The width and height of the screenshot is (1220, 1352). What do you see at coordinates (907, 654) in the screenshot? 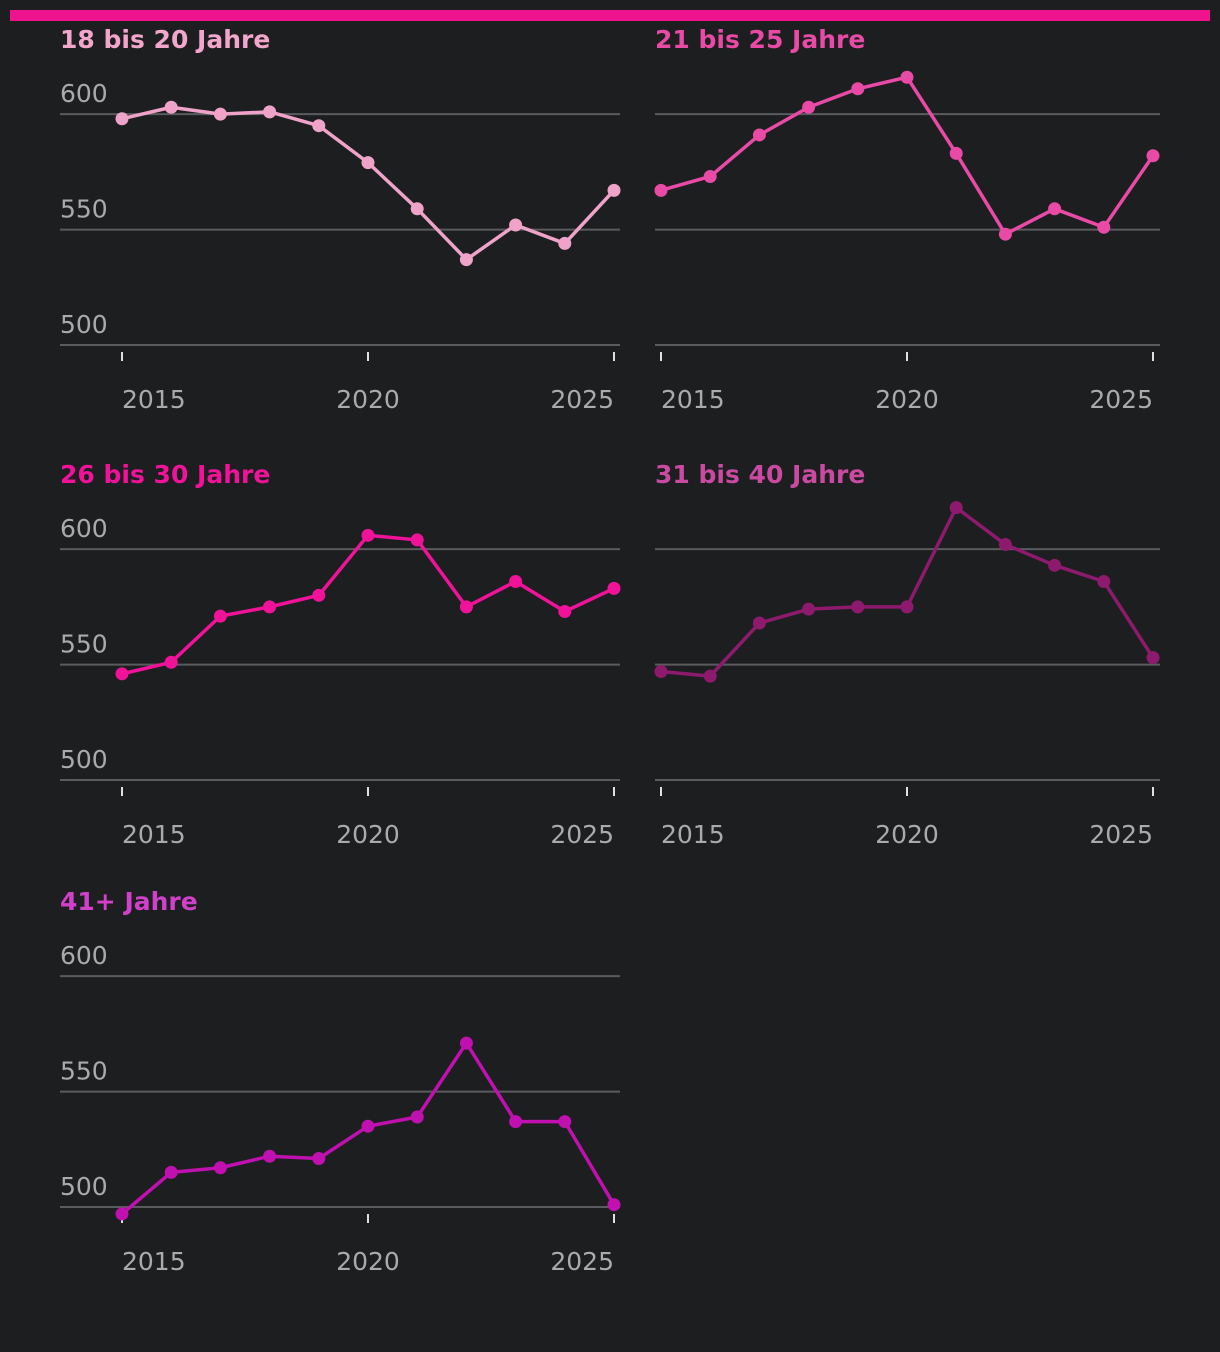
I see `panel: 31 bis 40 Jahre 2015 2020 2025` at bounding box center [907, 654].